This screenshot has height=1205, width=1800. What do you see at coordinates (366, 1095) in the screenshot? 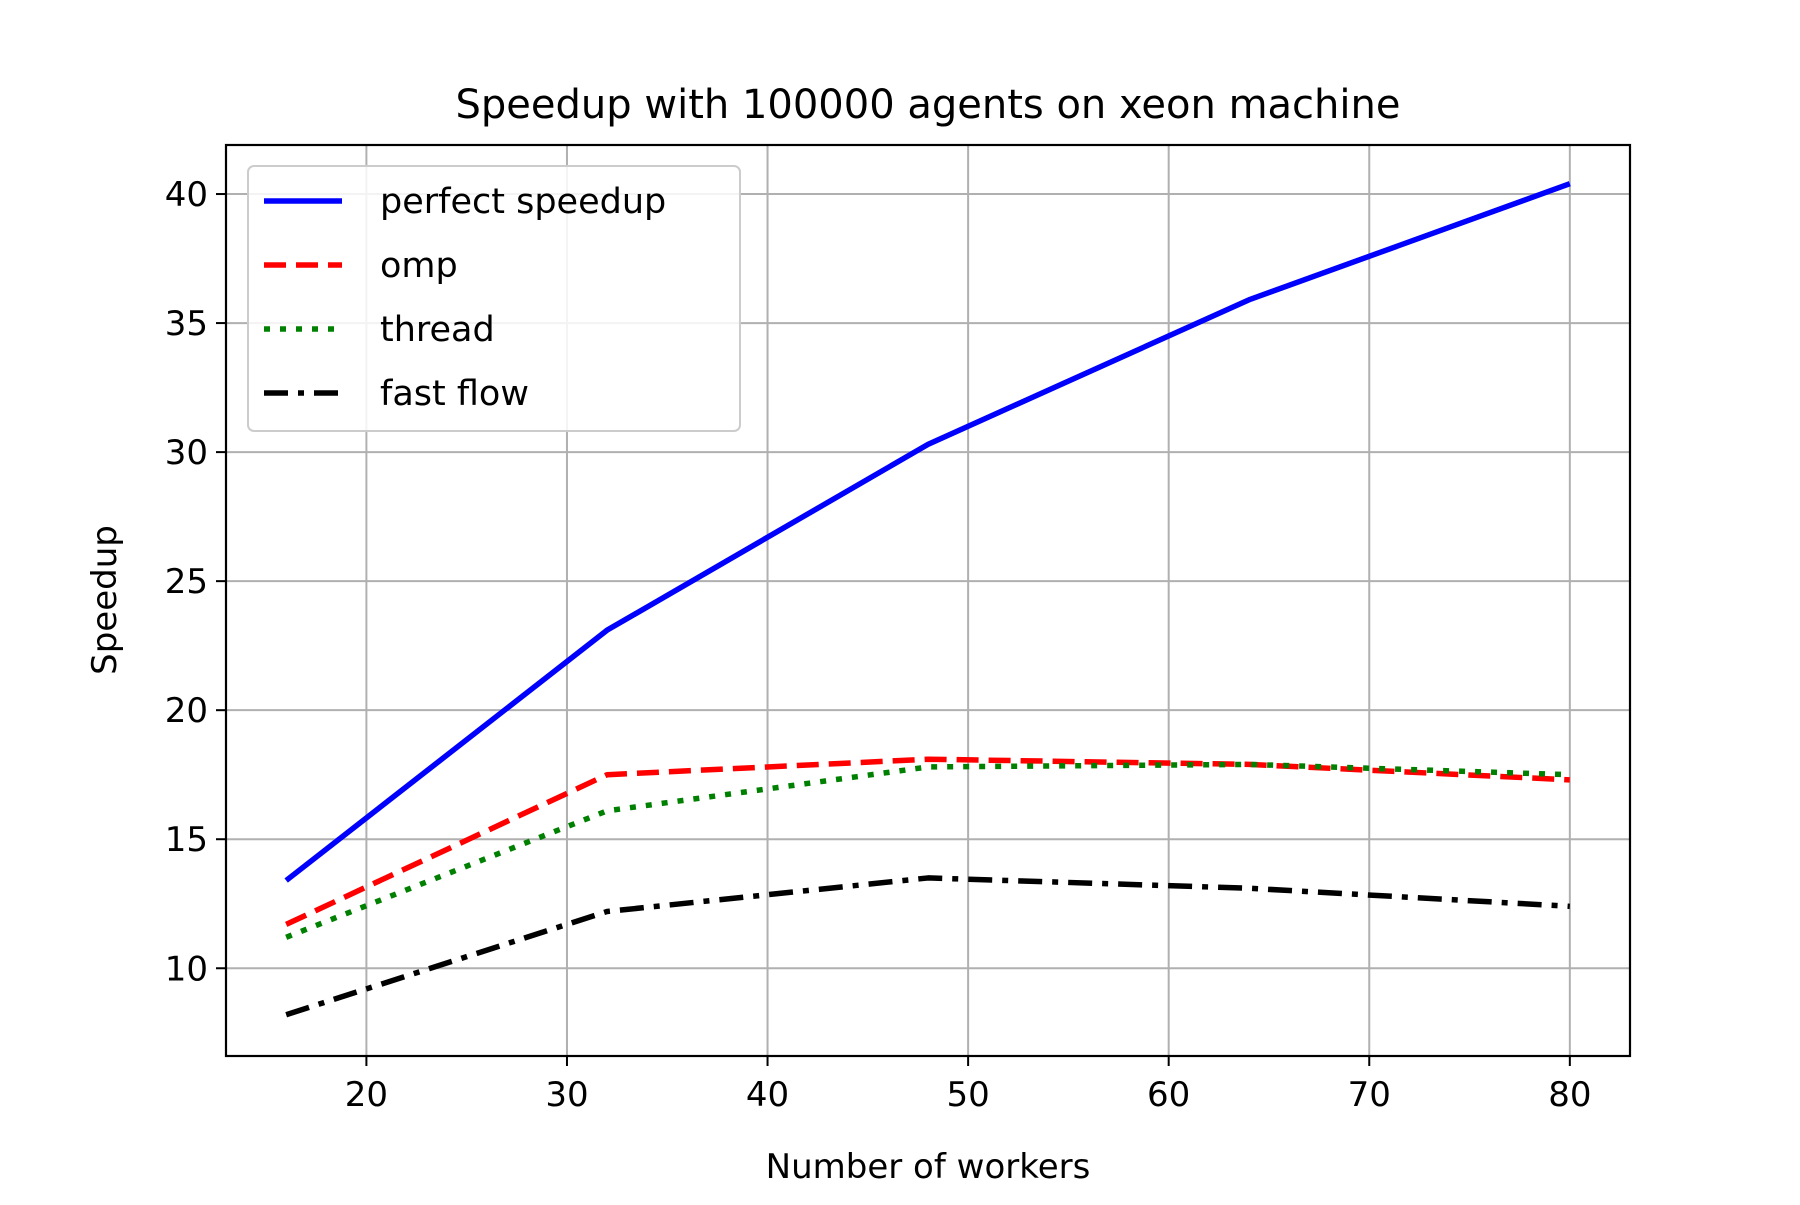
I see `x-tick-label: 20` at bounding box center [366, 1095].